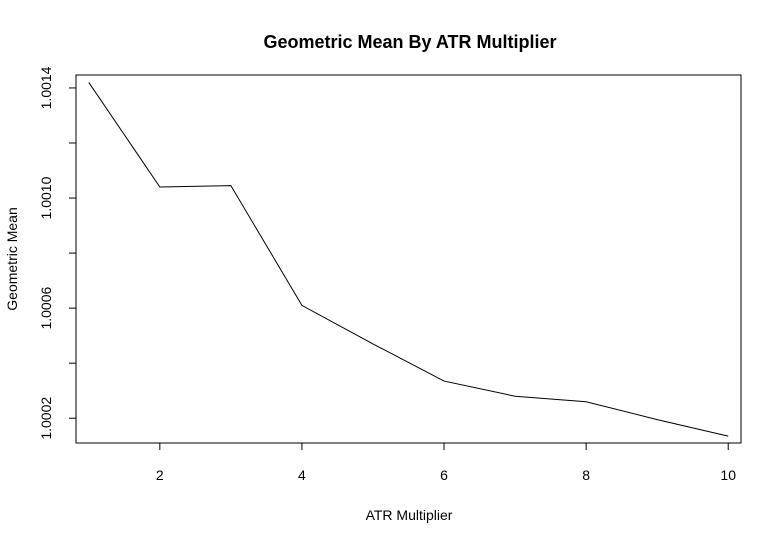  What do you see at coordinates (46, 197) in the screenshot?
I see `y-tick-label: 1.0010` at bounding box center [46, 197].